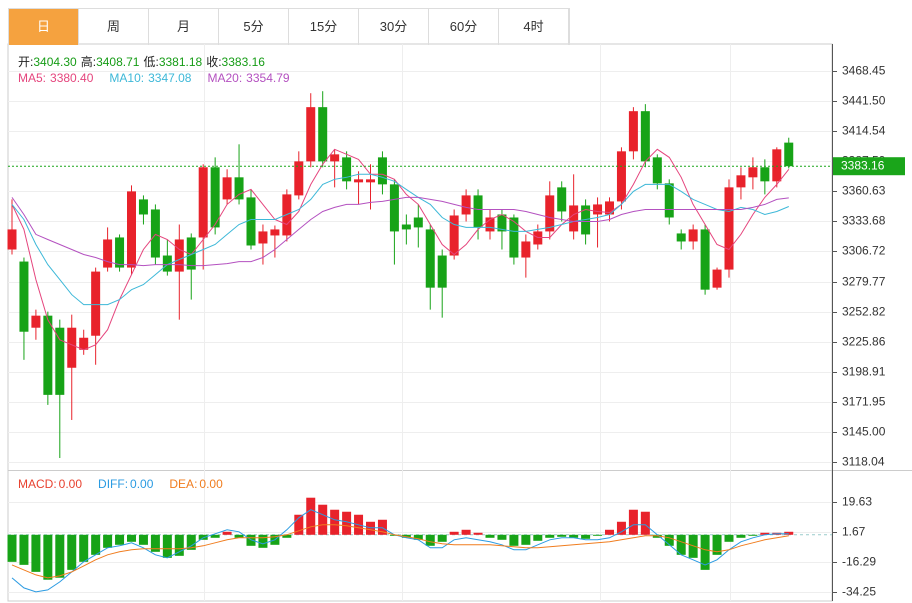 This screenshot has width=912, height=603. I want to click on ma-legend: MA5: 3380.40 MA10: 3347.08 MA20: 3354.79, so click(162, 78).